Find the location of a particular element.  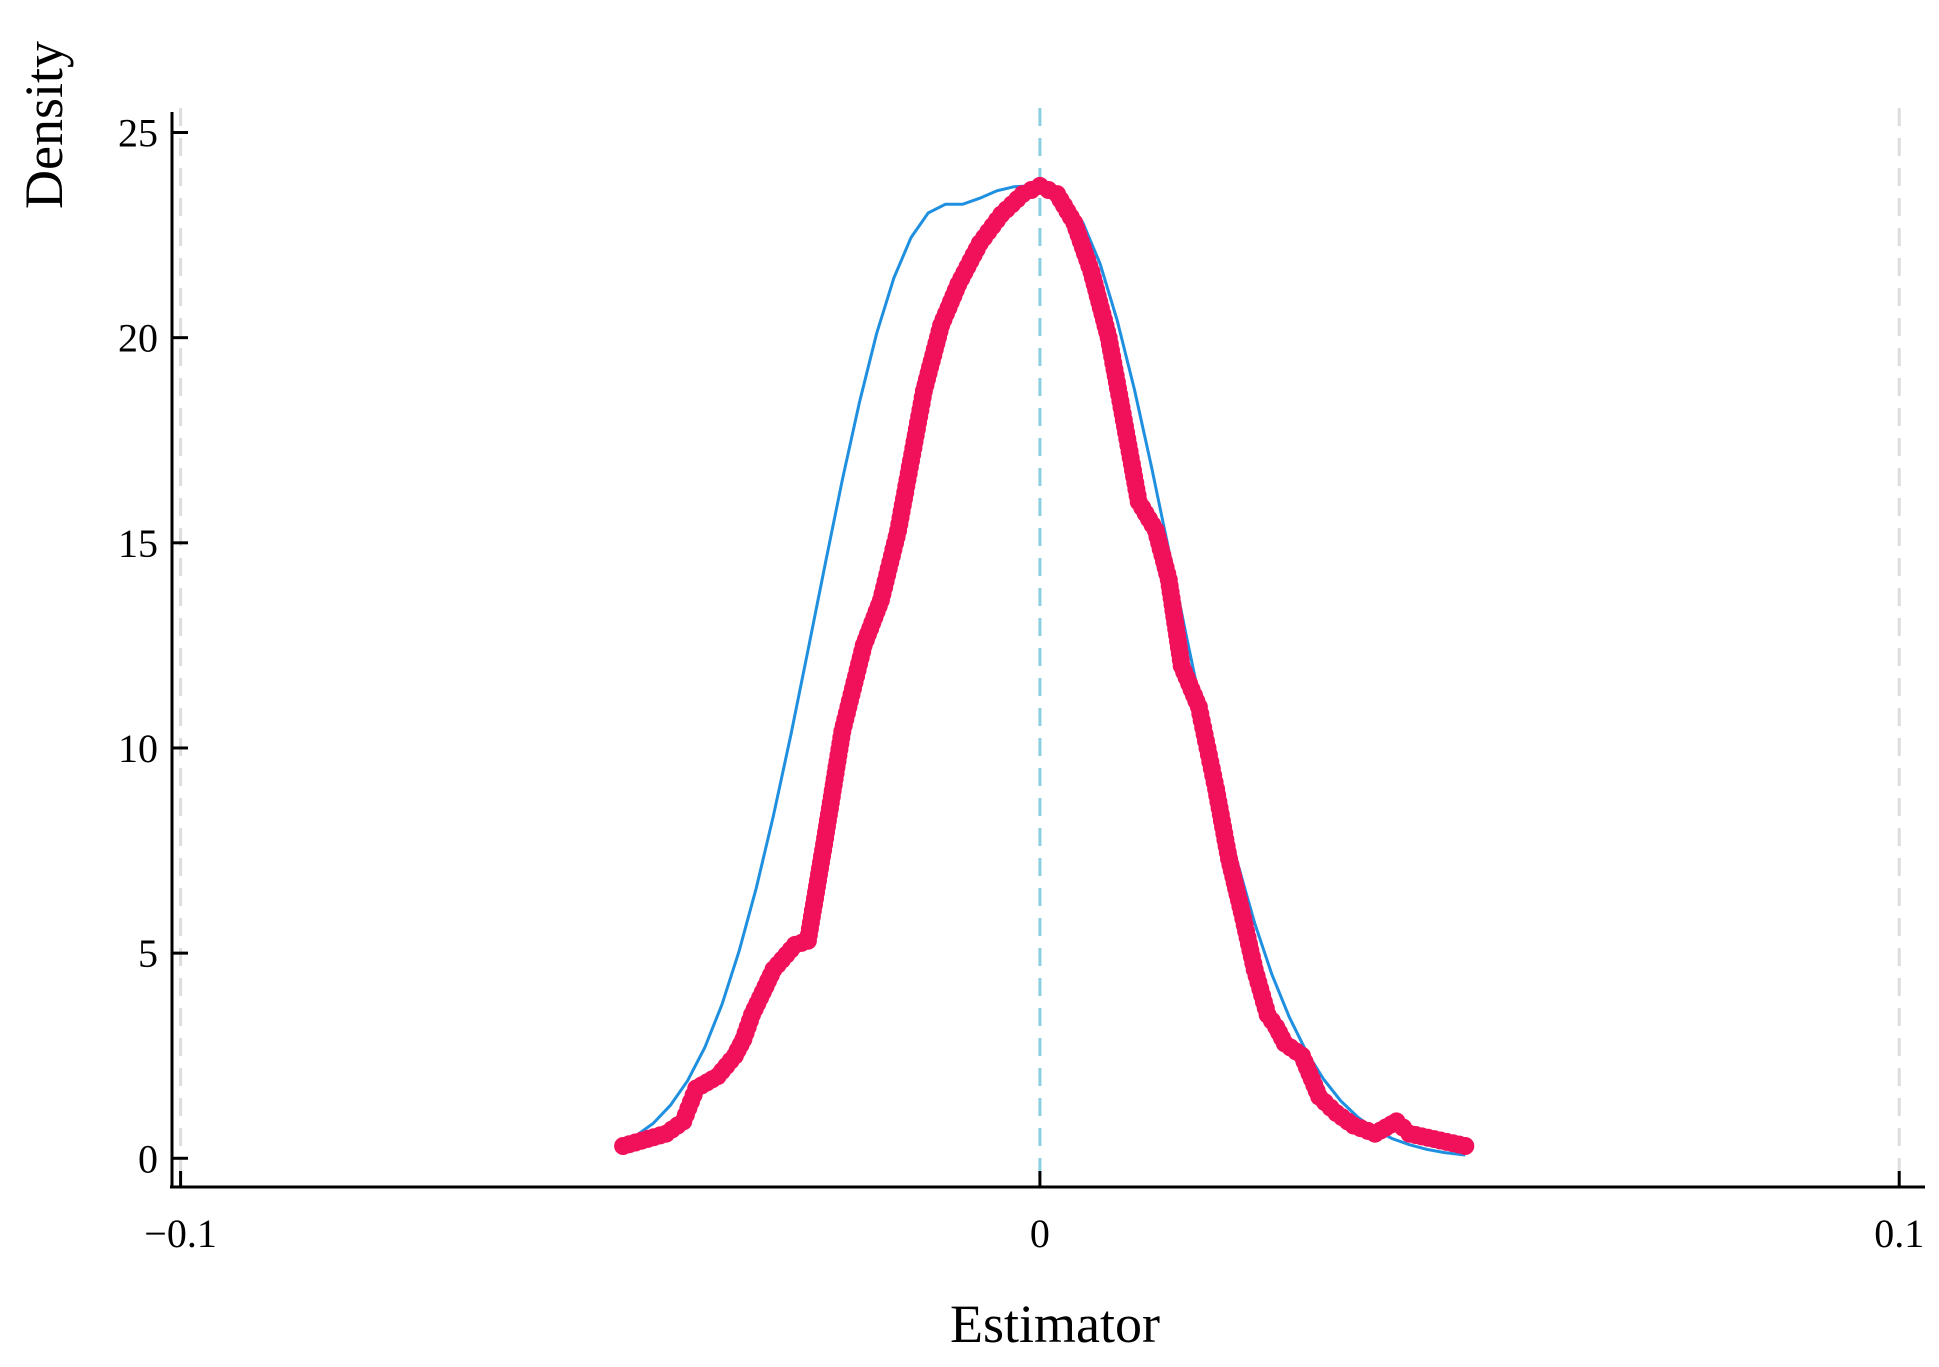

y-tick-label: 15 is located at coordinates (138, 543).